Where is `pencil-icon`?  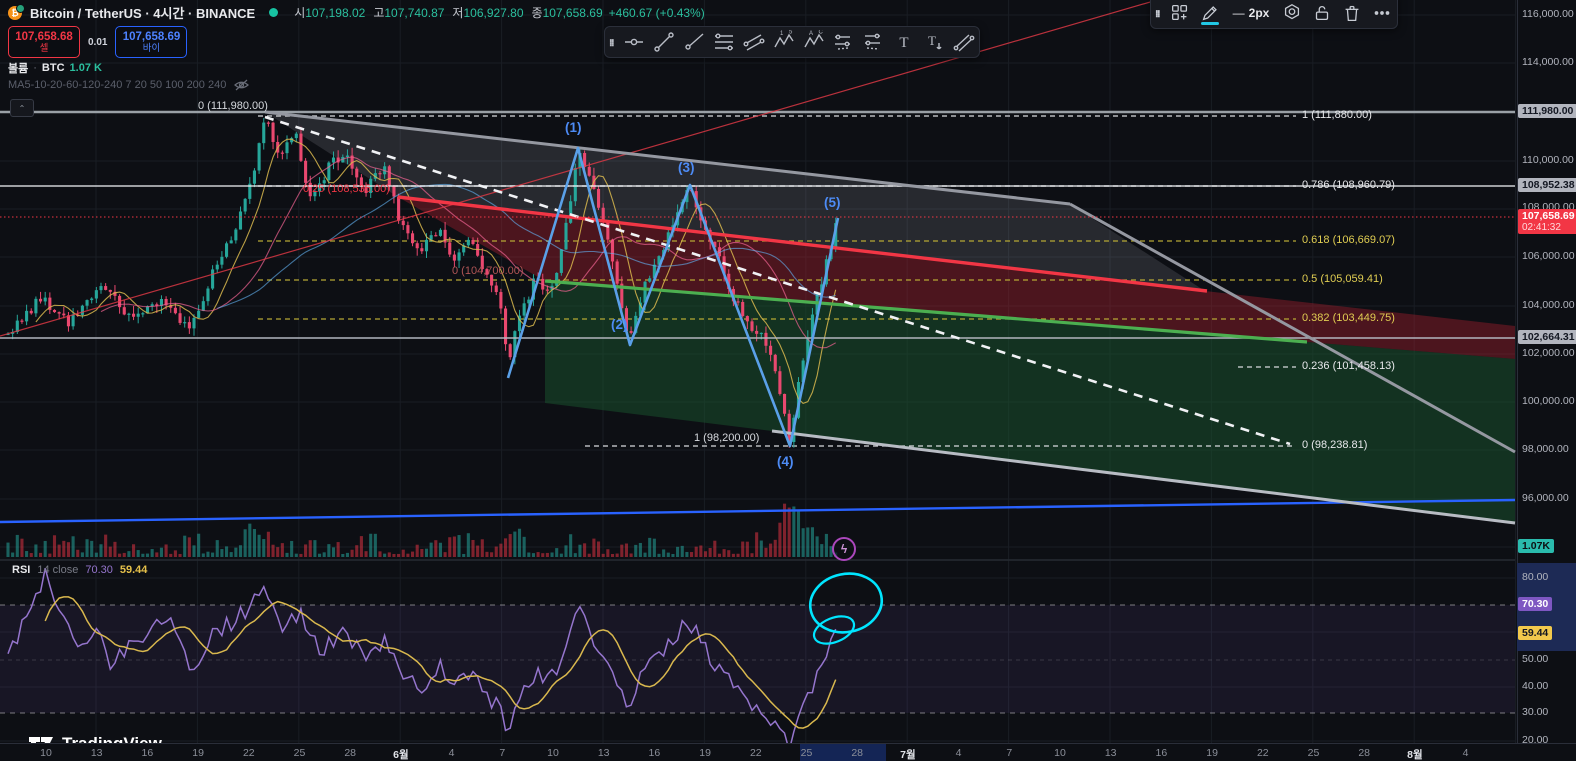
pencil-icon is located at coordinates (1210, 13).